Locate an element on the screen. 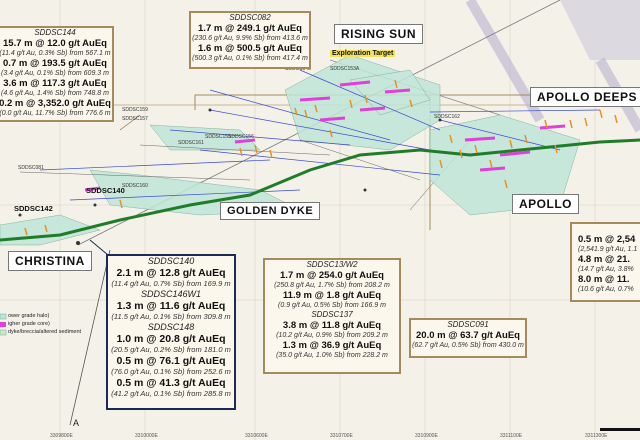  box-header: SDDSC144 is located at coordinates (55, 32).